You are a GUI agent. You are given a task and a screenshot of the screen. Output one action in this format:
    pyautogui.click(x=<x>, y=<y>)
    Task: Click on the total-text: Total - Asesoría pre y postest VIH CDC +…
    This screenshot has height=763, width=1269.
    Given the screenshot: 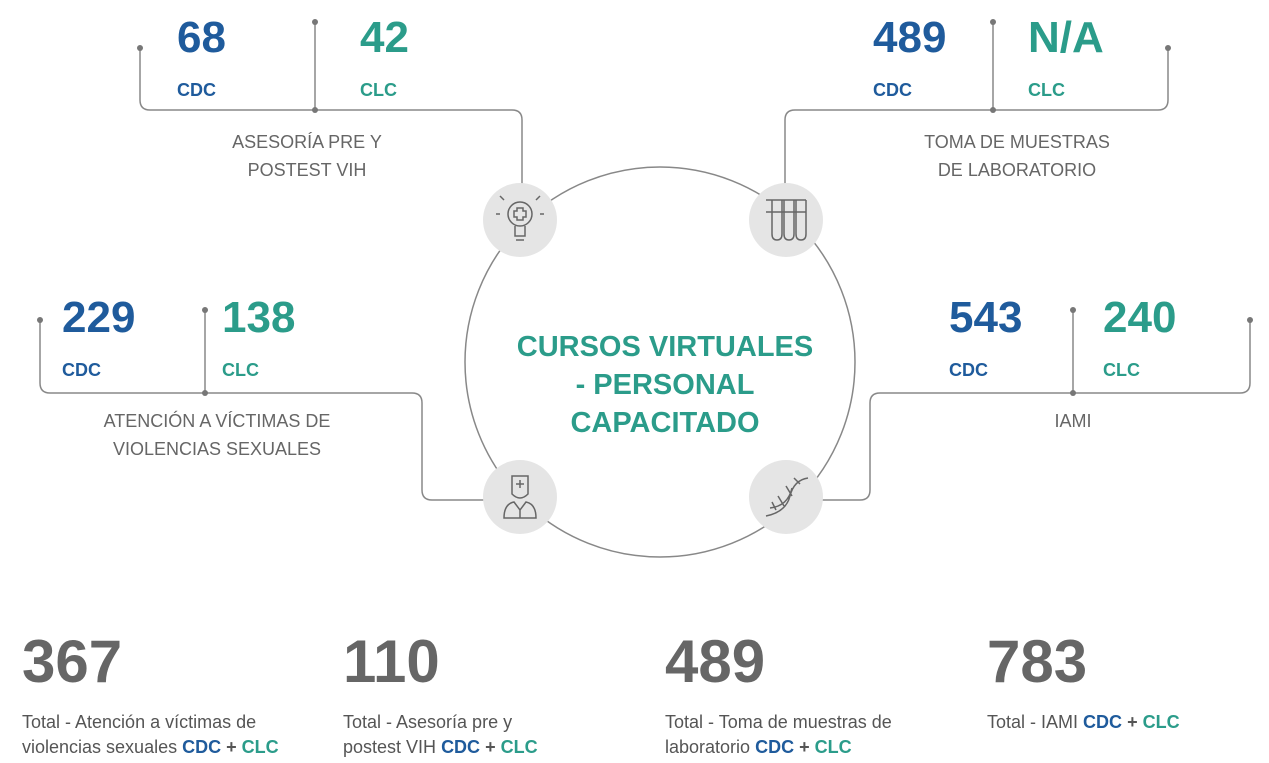 What is the action you would take?
    pyautogui.click(x=450, y=735)
    